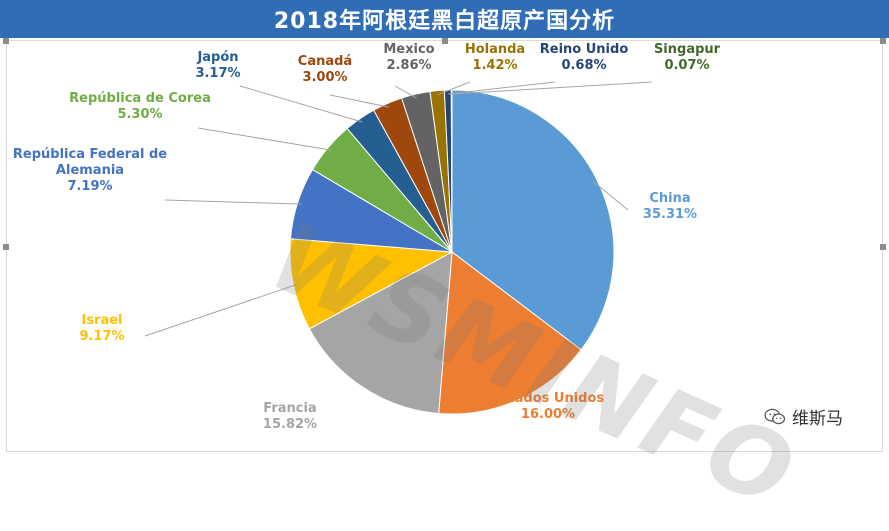 The image size is (889, 531). I want to click on brand: 维斯马, so click(803, 416).